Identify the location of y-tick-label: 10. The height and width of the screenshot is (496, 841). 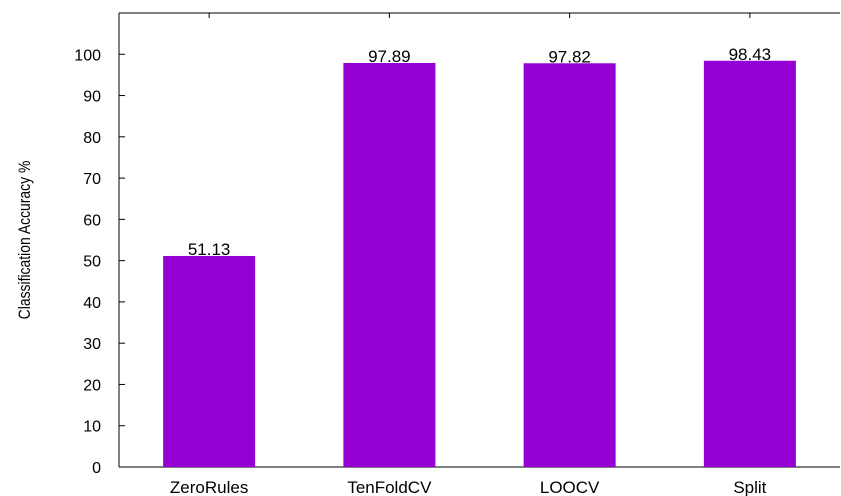
(92, 427).